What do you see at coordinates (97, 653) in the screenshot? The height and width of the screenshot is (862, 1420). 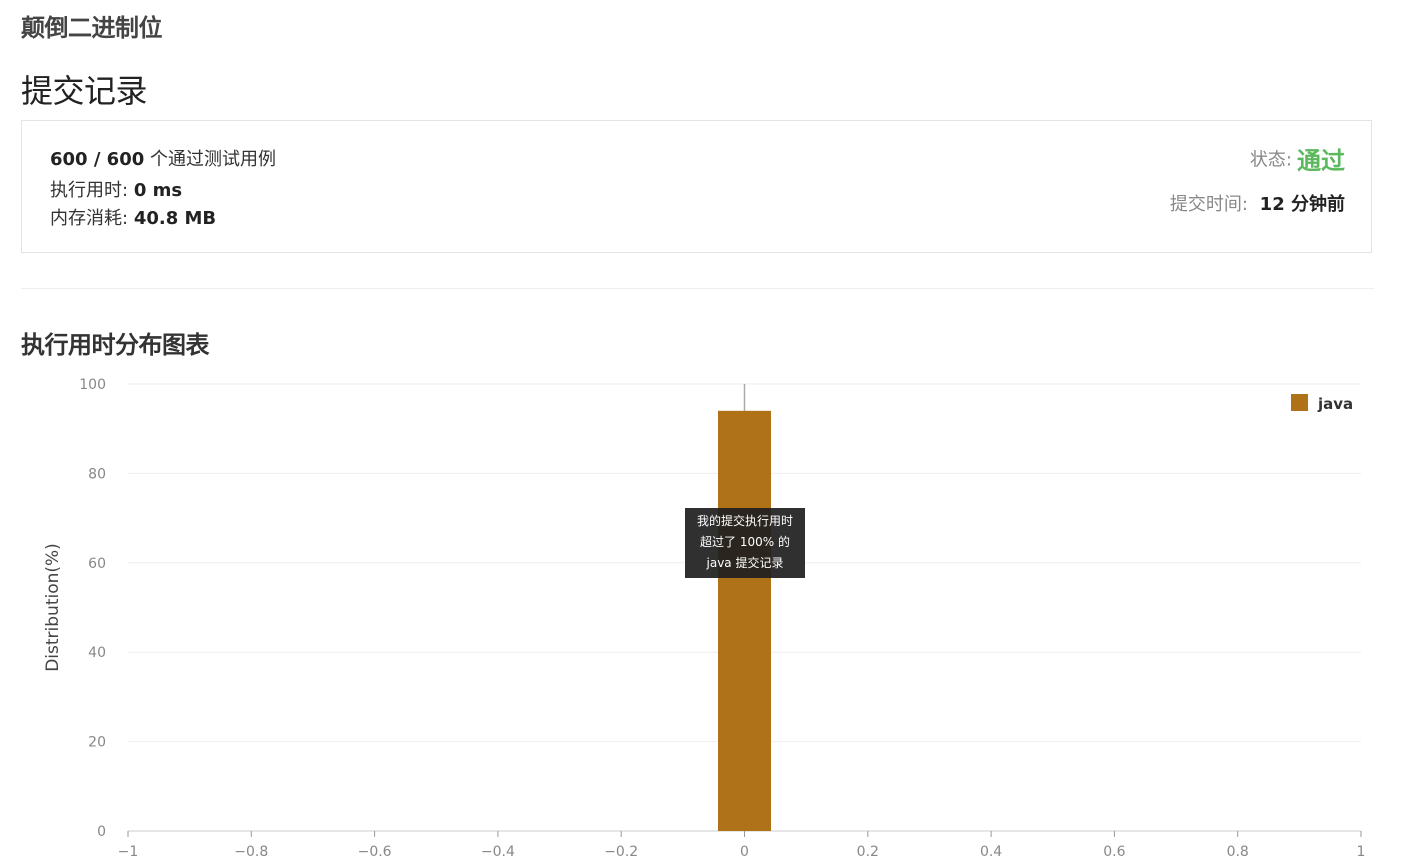 I see `y-tick-label: 40` at bounding box center [97, 653].